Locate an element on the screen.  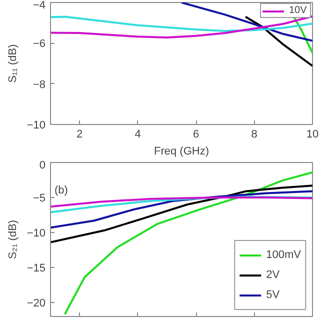
annotation: (b) is located at coordinates (61, 190).